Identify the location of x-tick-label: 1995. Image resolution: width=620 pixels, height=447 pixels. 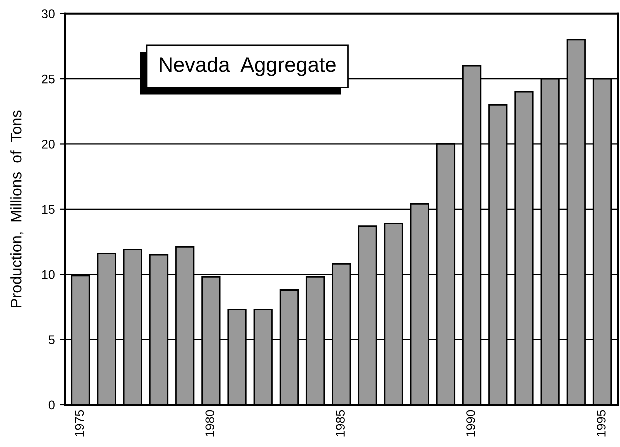
(601, 423).